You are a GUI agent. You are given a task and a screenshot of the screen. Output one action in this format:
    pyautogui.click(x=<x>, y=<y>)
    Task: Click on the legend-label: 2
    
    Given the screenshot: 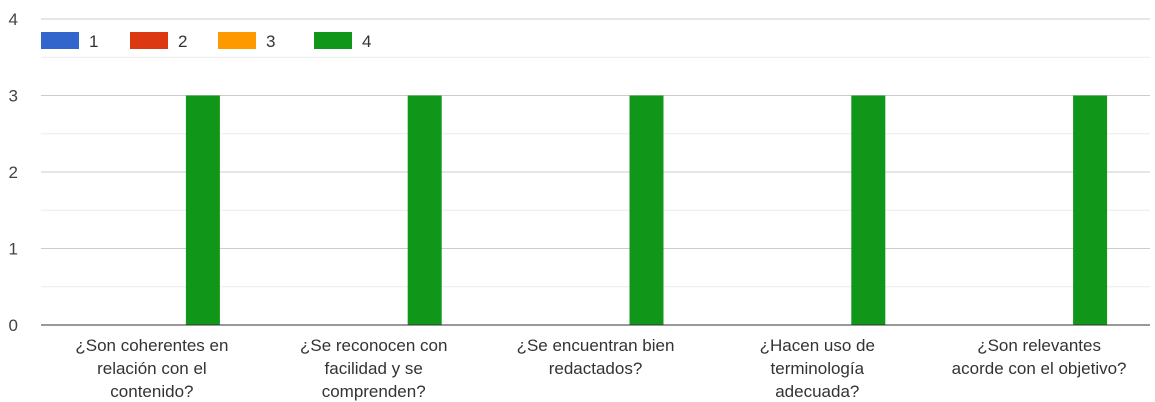 What is the action you would take?
    pyautogui.click(x=182, y=41)
    